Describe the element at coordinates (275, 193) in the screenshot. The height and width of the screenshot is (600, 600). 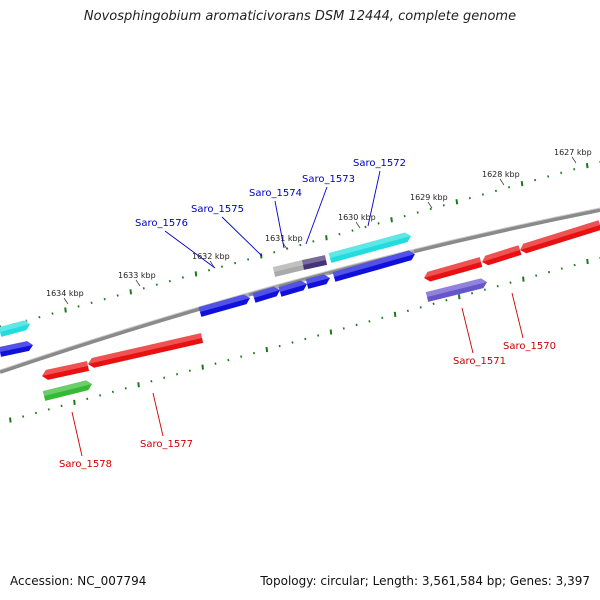
I see `gene-label-saro-1574: Saro_1574` at that location.